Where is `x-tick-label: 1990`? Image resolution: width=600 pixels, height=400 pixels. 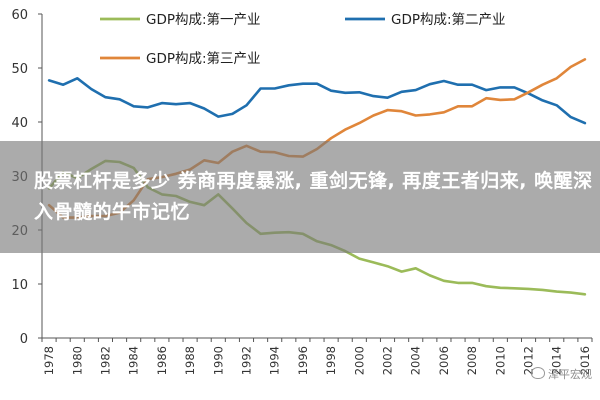 x-tick-label: 1990 is located at coordinates (218, 360).